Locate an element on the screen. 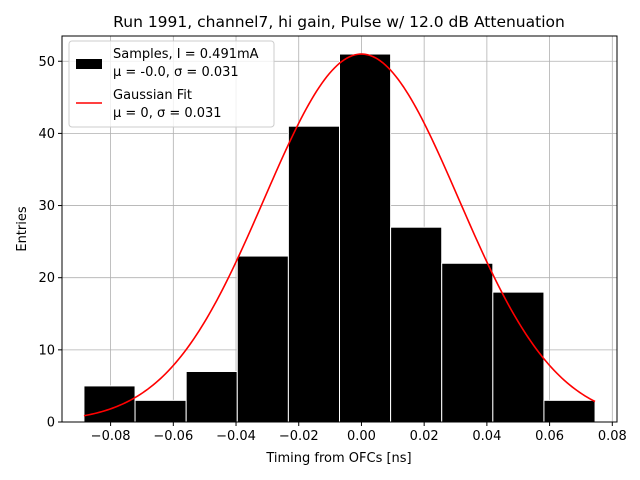 Image resolution: width=640 pixels, height=480 pixels. y-axis-label: Entries is located at coordinates (22, 229).